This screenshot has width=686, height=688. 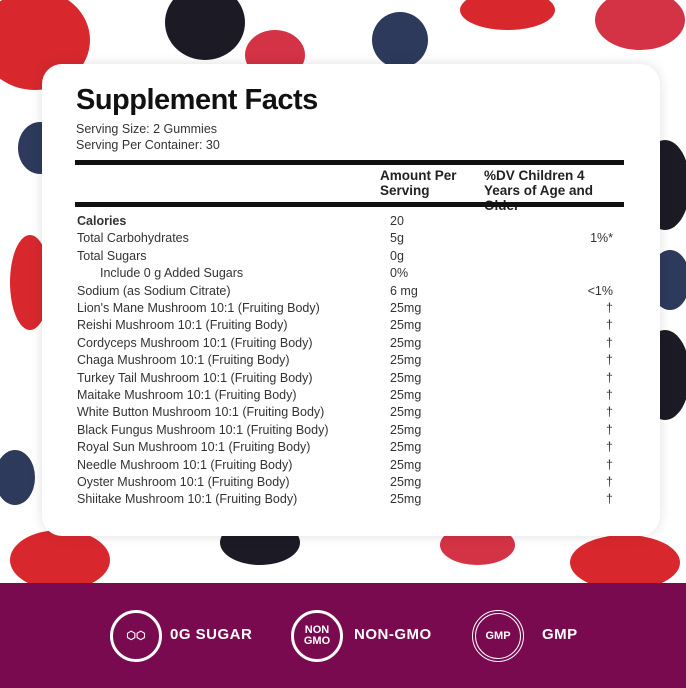 What do you see at coordinates (194, 447) in the screenshot?
I see `nutrient-name: Royal Sun Mushroom 10:1 (Fruiting Body)` at bounding box center [194, 447].